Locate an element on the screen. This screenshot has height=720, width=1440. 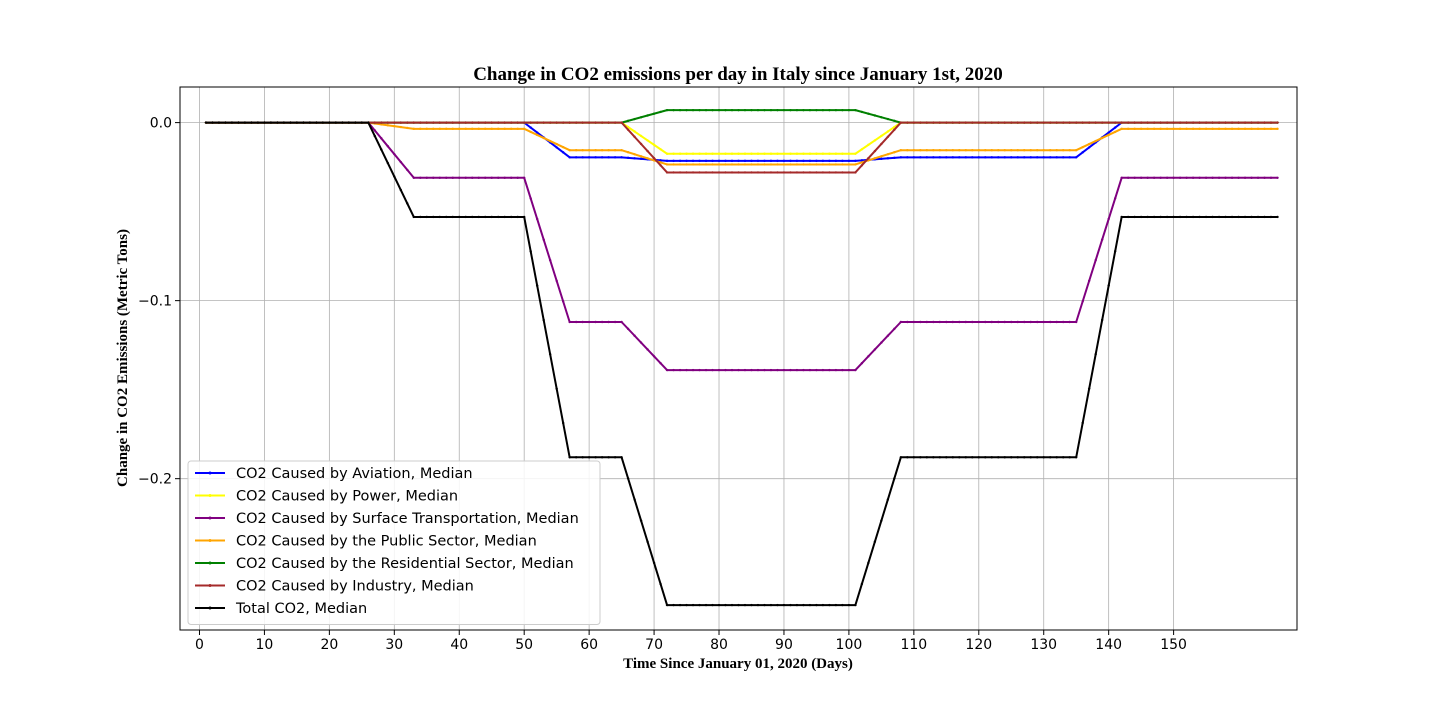
x-tick-label: 10 is located at coordinates (265, 645).